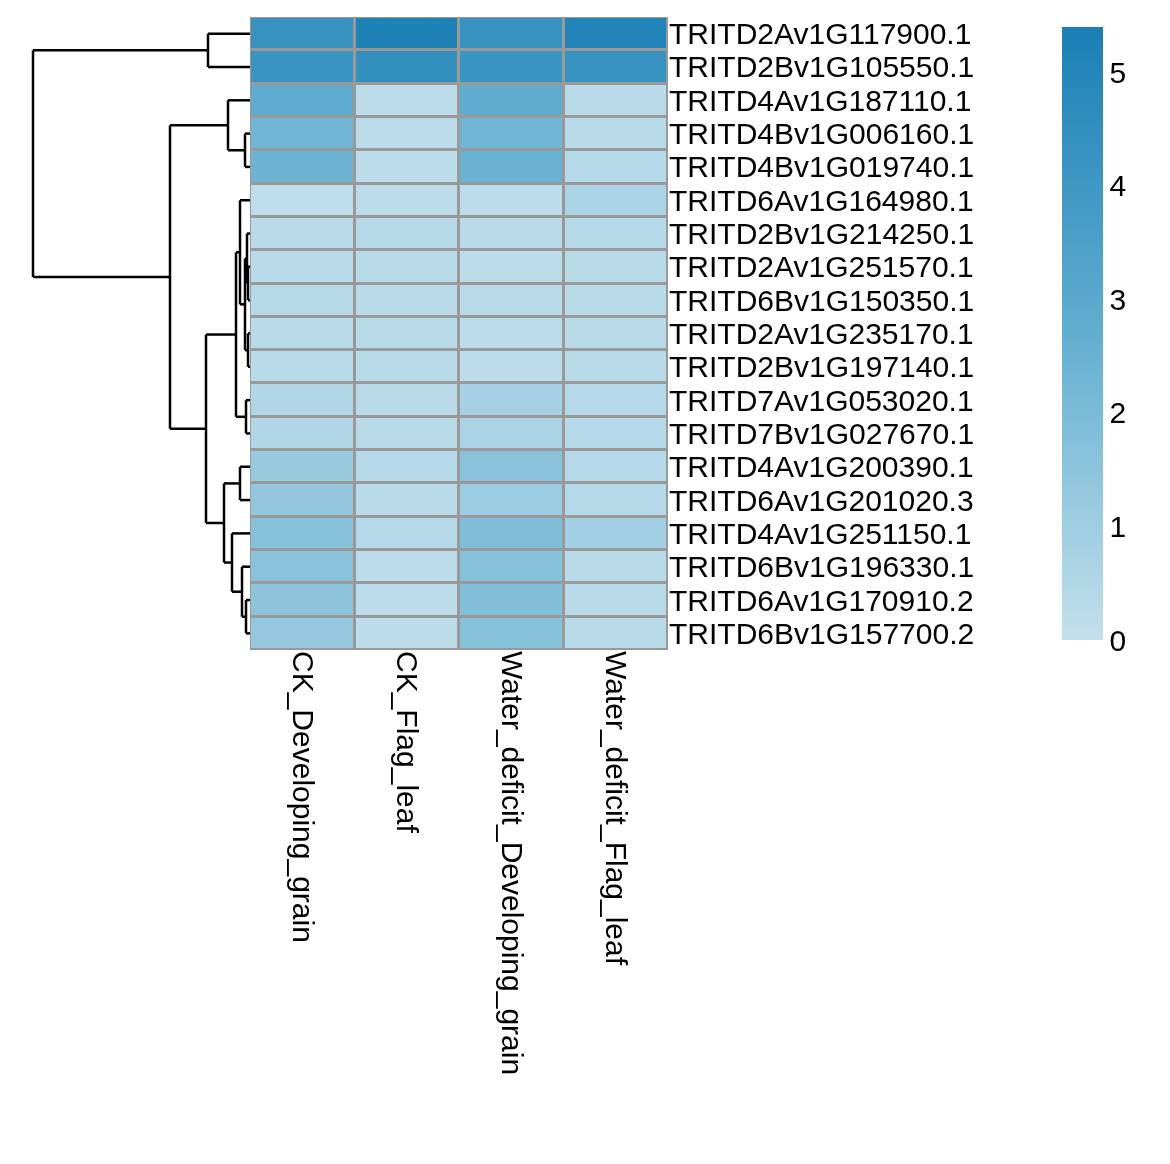 The image size is (1170, 1164). What do you see at coordinates (822, 567) in the screenshot?
I see `y-tick-label: TRITD6Bv1G196330.1` at bounding box center [822, 567].